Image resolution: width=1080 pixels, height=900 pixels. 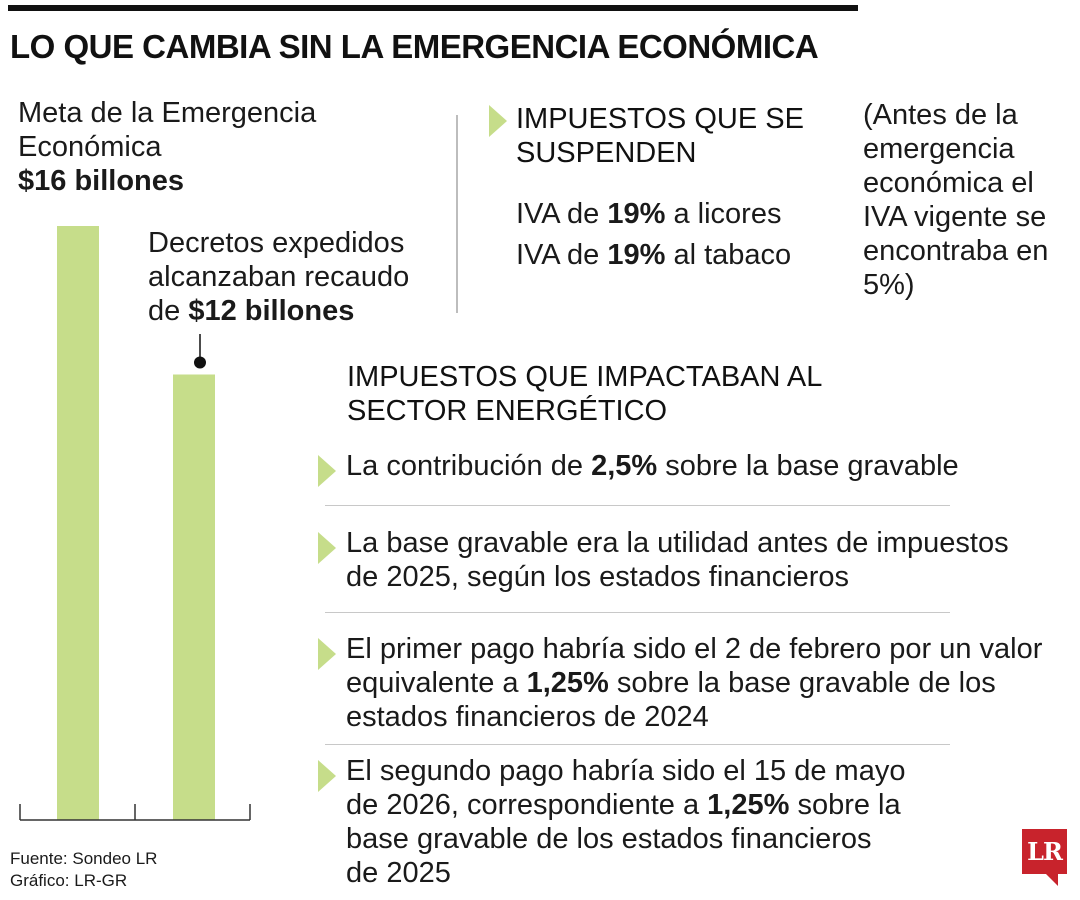 I want to click on bar-label-decretos-text: Decretos expedidos alcanzaban recaudo de, so click(x=279, y=277).